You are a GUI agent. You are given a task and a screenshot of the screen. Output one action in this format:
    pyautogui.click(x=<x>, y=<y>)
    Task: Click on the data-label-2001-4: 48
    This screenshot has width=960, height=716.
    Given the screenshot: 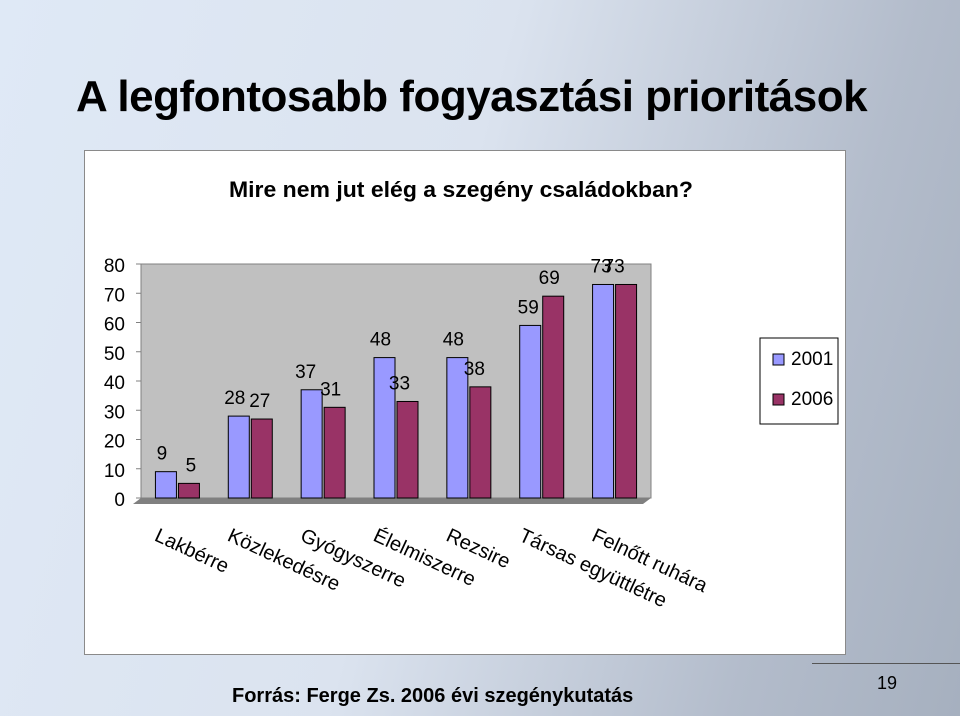 What is the action you would take?
    pyautogui.click(x=380, y=340)
    